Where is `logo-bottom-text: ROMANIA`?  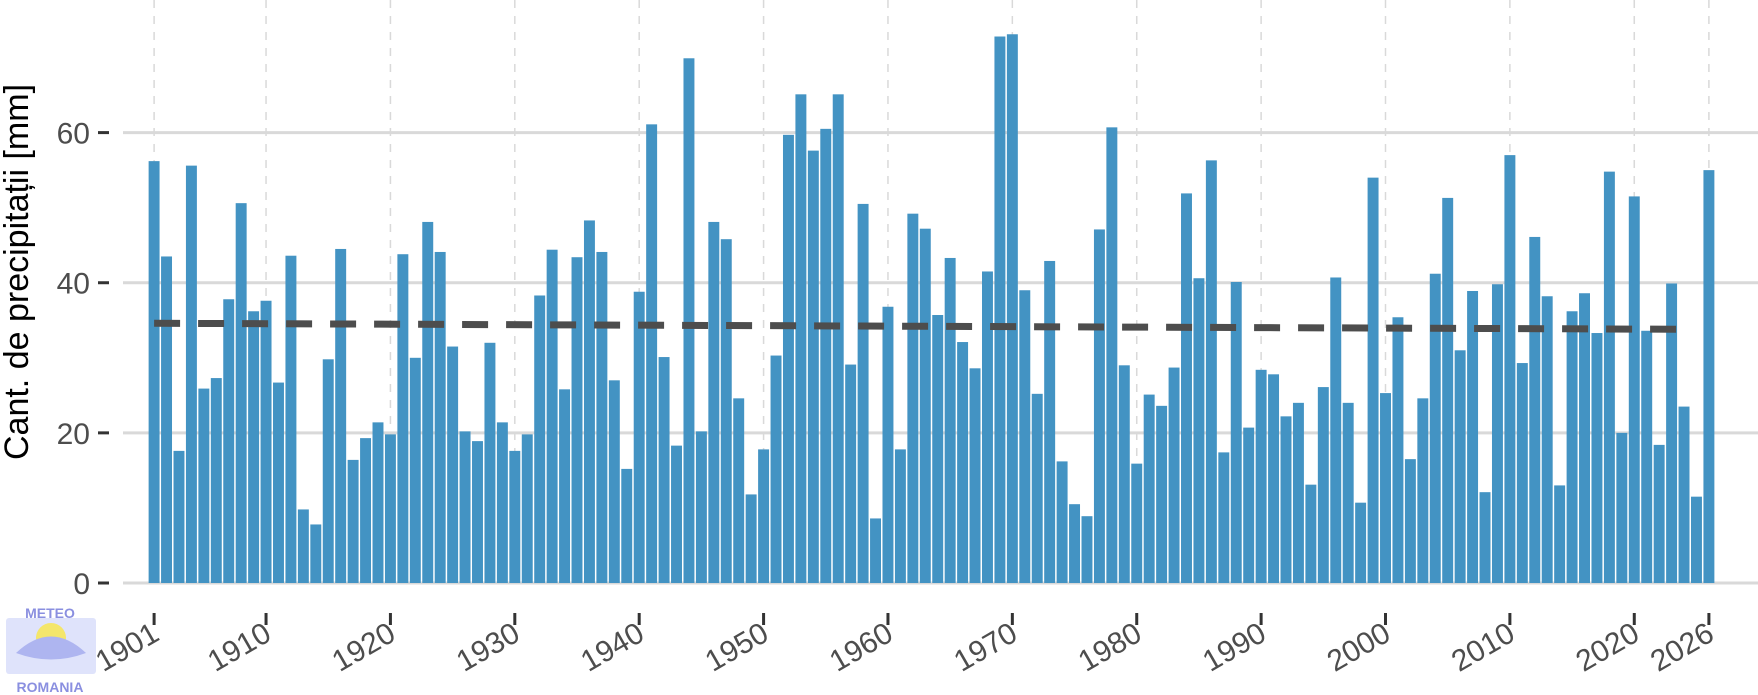
logo-bottom-text: ROMANIA is located at coordinates (50, 687).